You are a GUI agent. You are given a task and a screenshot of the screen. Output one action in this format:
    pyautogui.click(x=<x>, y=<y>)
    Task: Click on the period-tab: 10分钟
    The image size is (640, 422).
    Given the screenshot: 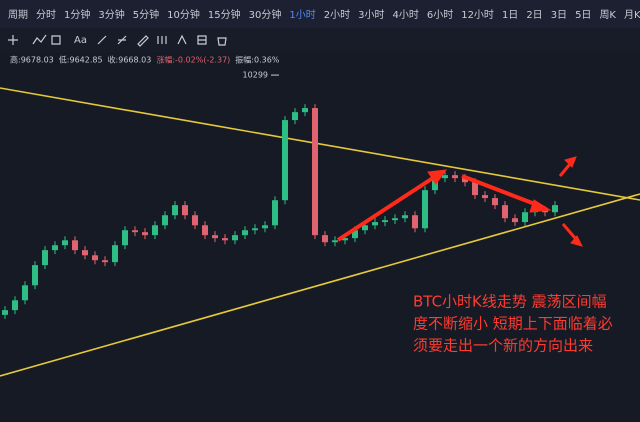 What is the action you would take?
    pyautogui.click(x=183, y=14)
    